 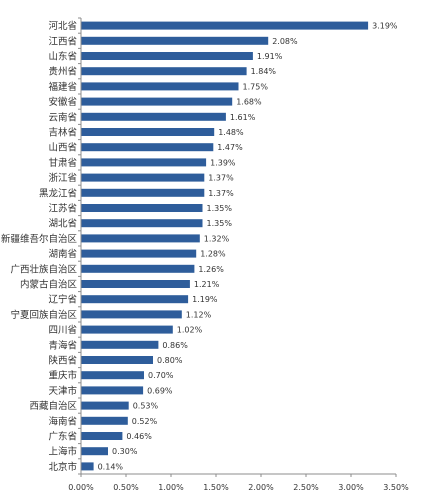 What do you see at coordinates (211, 269) in the screenshot?
I see `value-label: 1.26%` at bounding box center [211, 269].